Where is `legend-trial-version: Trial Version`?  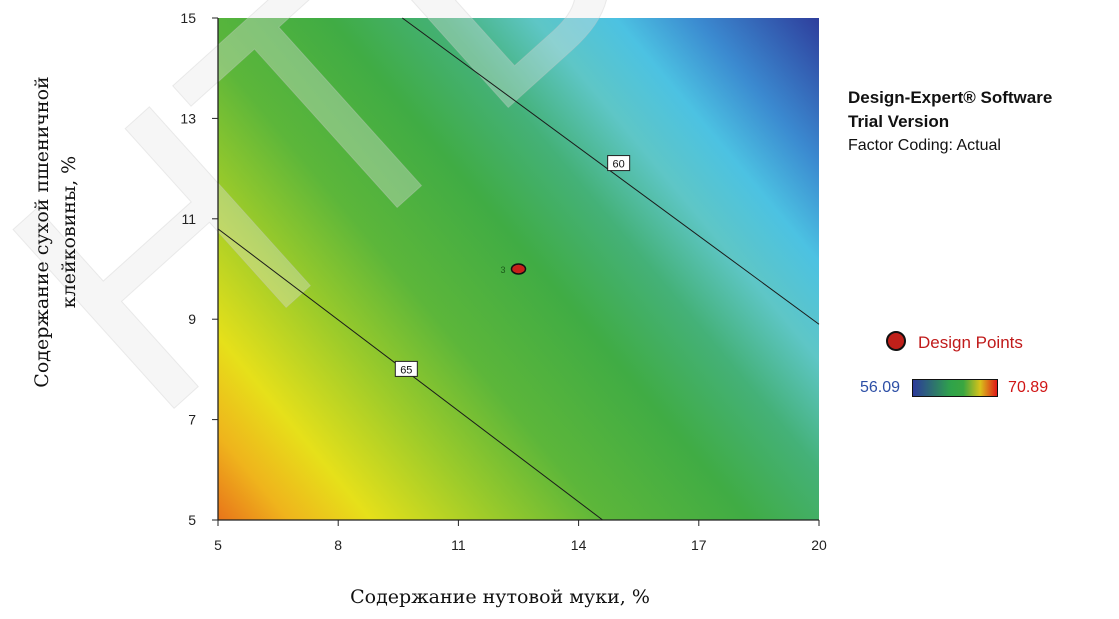
legend-trial-version: Trial Version is located at coordinates (899, 121).